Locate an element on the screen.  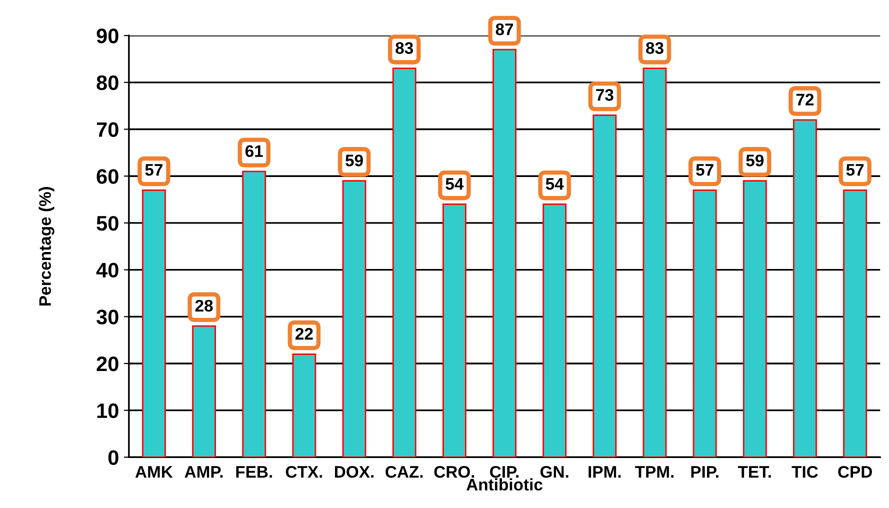
x-tick-label: FEB. is located at coordinates (254, 472).